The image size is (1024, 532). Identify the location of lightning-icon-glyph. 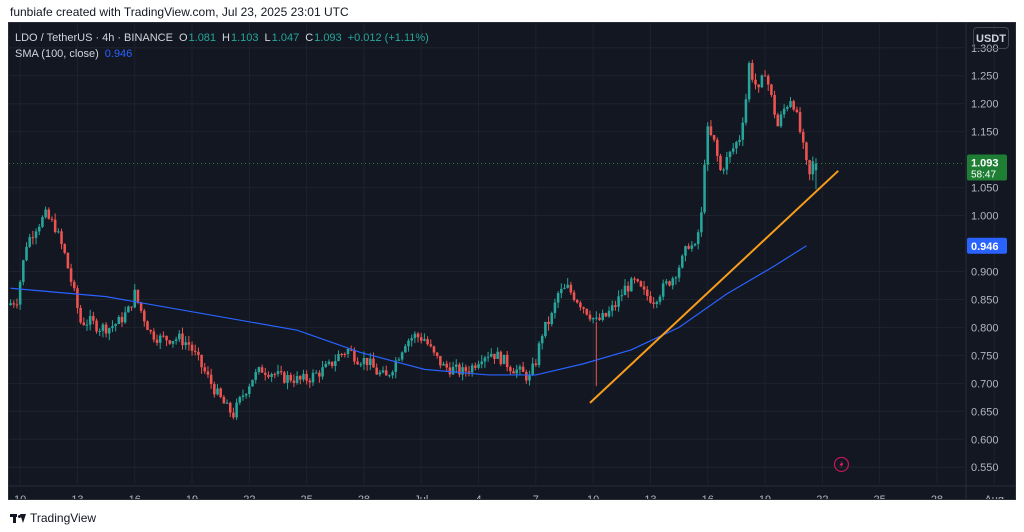
(841, 464).